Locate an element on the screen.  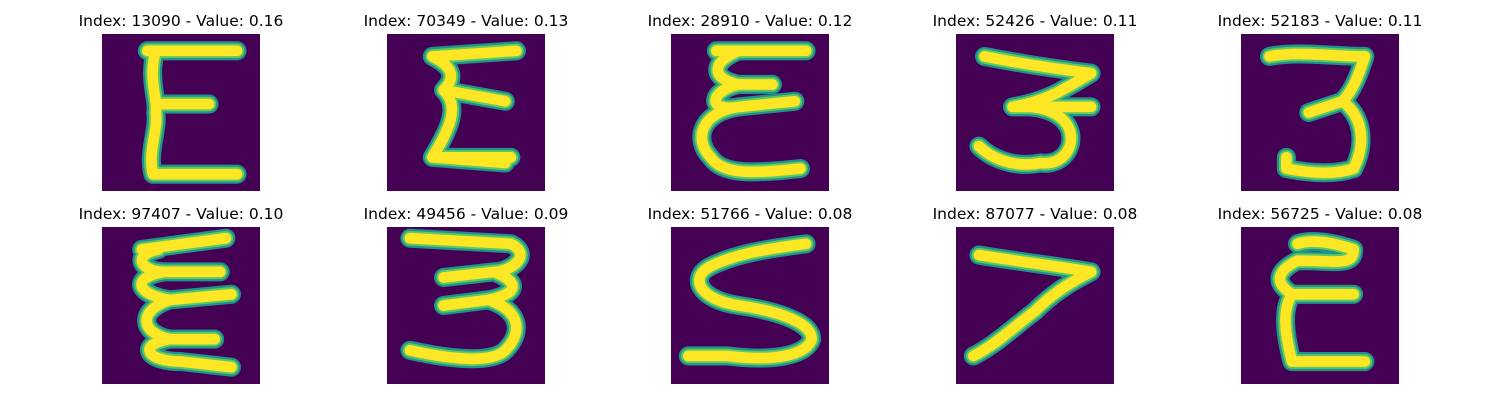
panel-title: Index: 97407 - Value: 0.10 is located at coordinates (181, 214).